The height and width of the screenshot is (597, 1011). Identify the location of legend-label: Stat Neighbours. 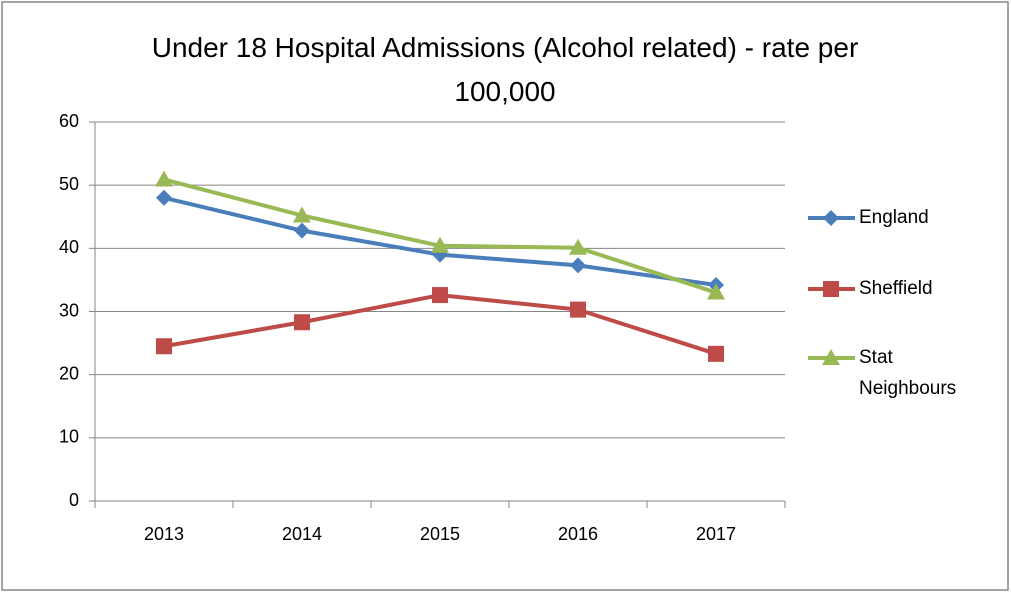
(908, 373).